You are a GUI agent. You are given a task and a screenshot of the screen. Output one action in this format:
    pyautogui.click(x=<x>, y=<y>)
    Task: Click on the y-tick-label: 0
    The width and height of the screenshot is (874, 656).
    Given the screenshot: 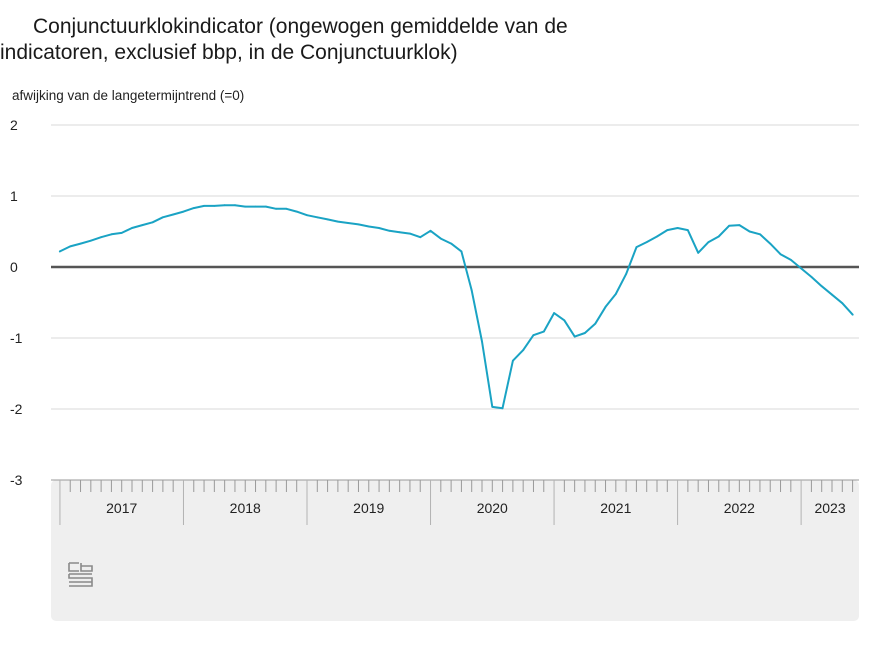 What is the action you would take?
    pyautogui.click(x=14, y=267)
    